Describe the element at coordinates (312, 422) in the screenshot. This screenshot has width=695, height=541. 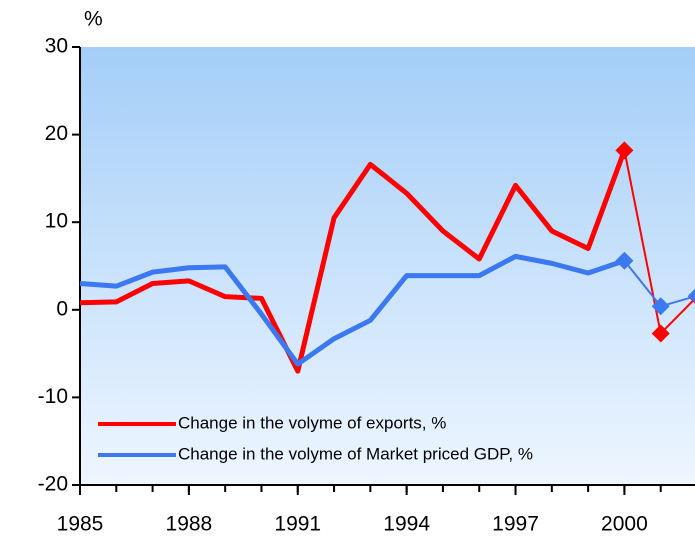
I see `legend-label: Change in the volyme of exports, %` at that location.